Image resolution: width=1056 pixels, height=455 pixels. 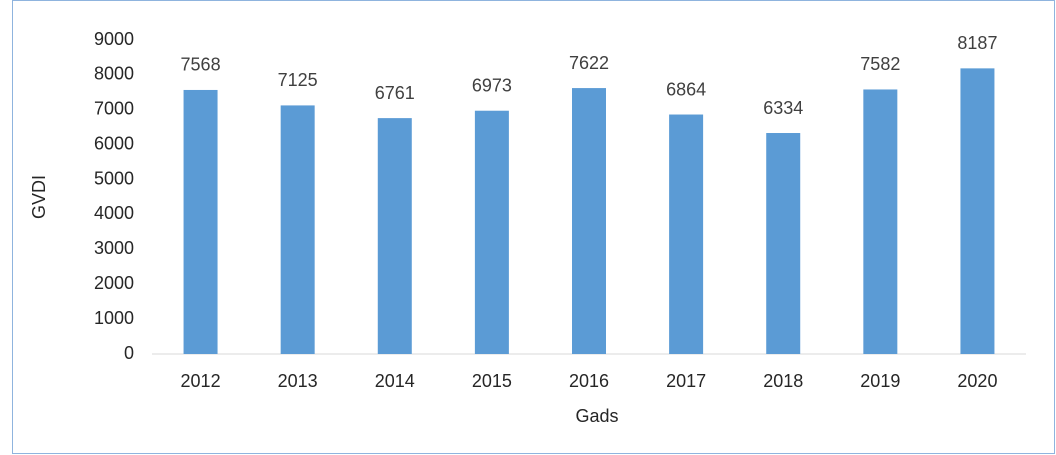 What do you see at coordinates (395, 381) in the screenshot?
I see `x-tick-label: 2014` at bounding box center [395, 381].